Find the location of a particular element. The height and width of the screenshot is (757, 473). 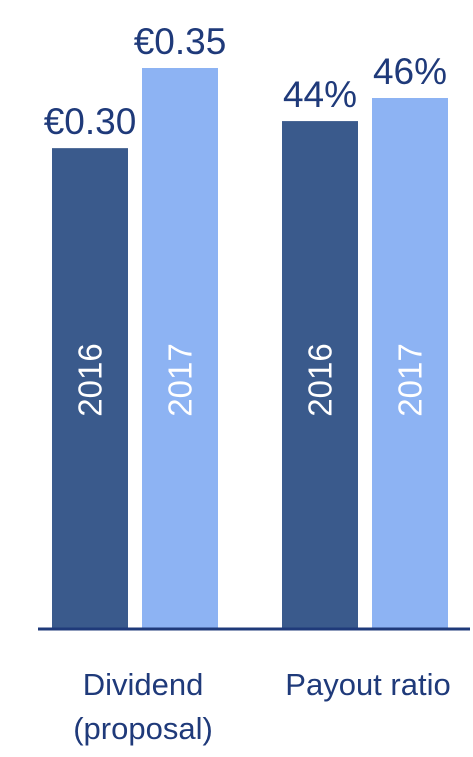

bar-0-2017 is located at coordinates (180, 348).